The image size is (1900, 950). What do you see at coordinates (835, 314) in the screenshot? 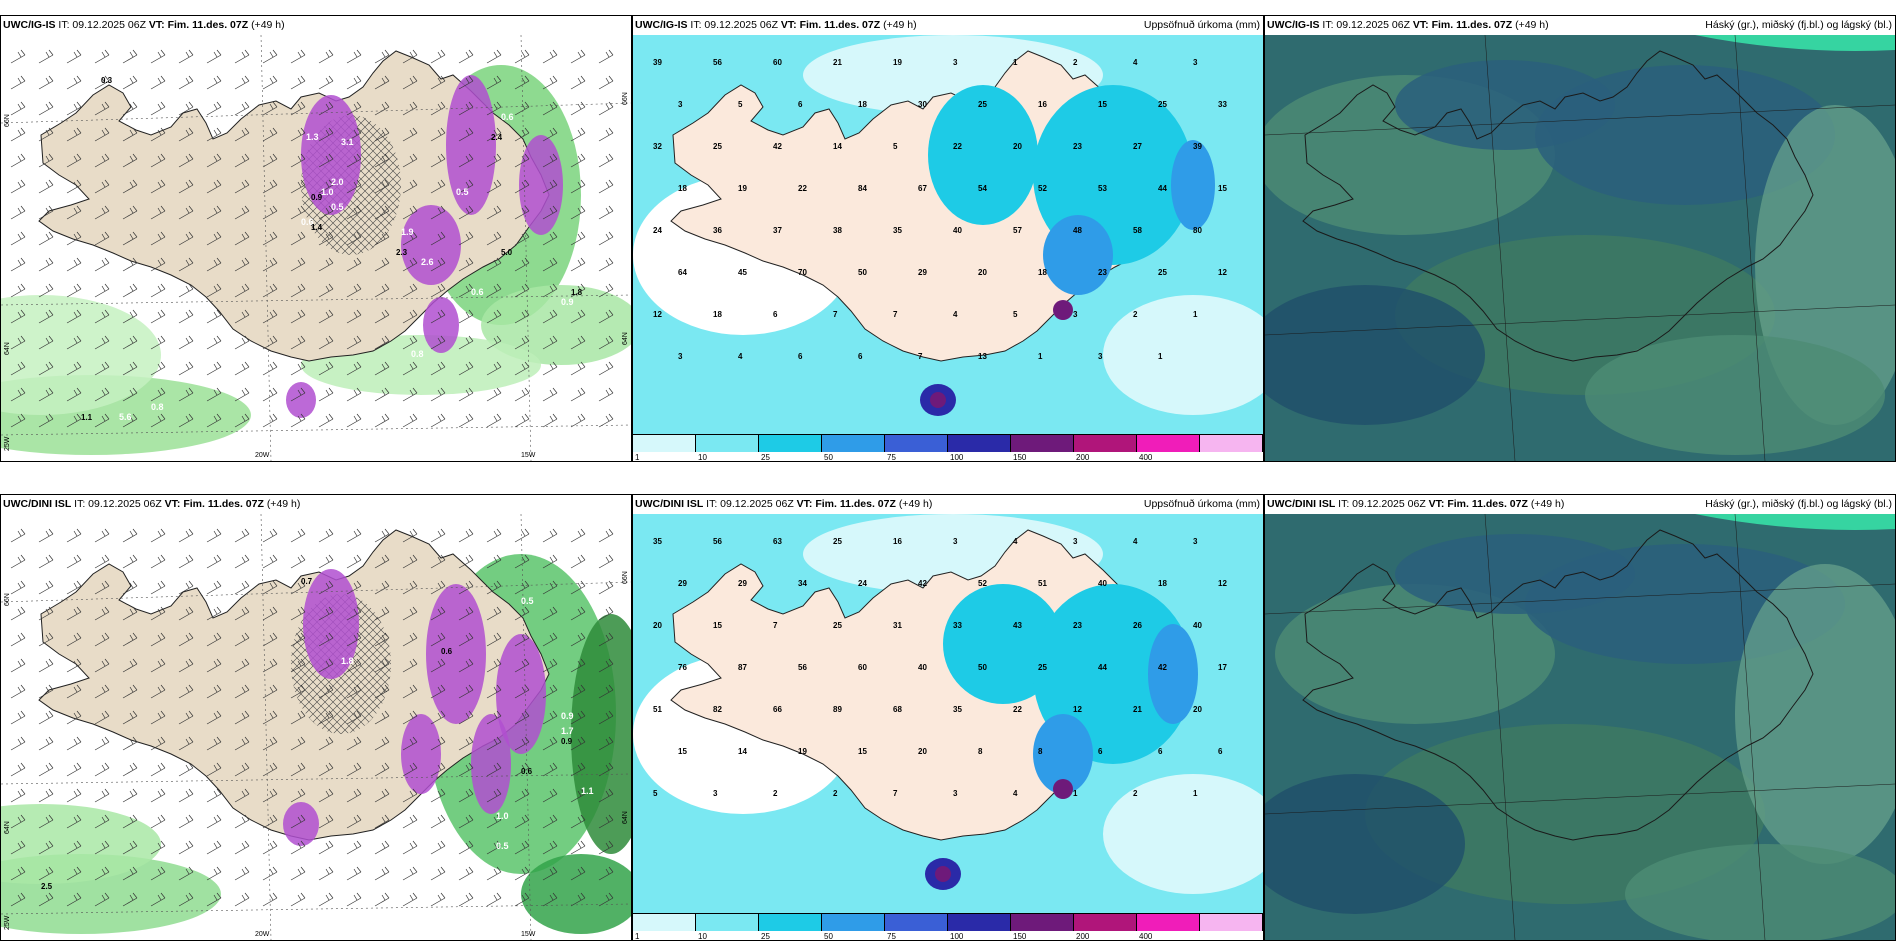
I see `precip-amount-label: 7` at bounding box center [835, 314].